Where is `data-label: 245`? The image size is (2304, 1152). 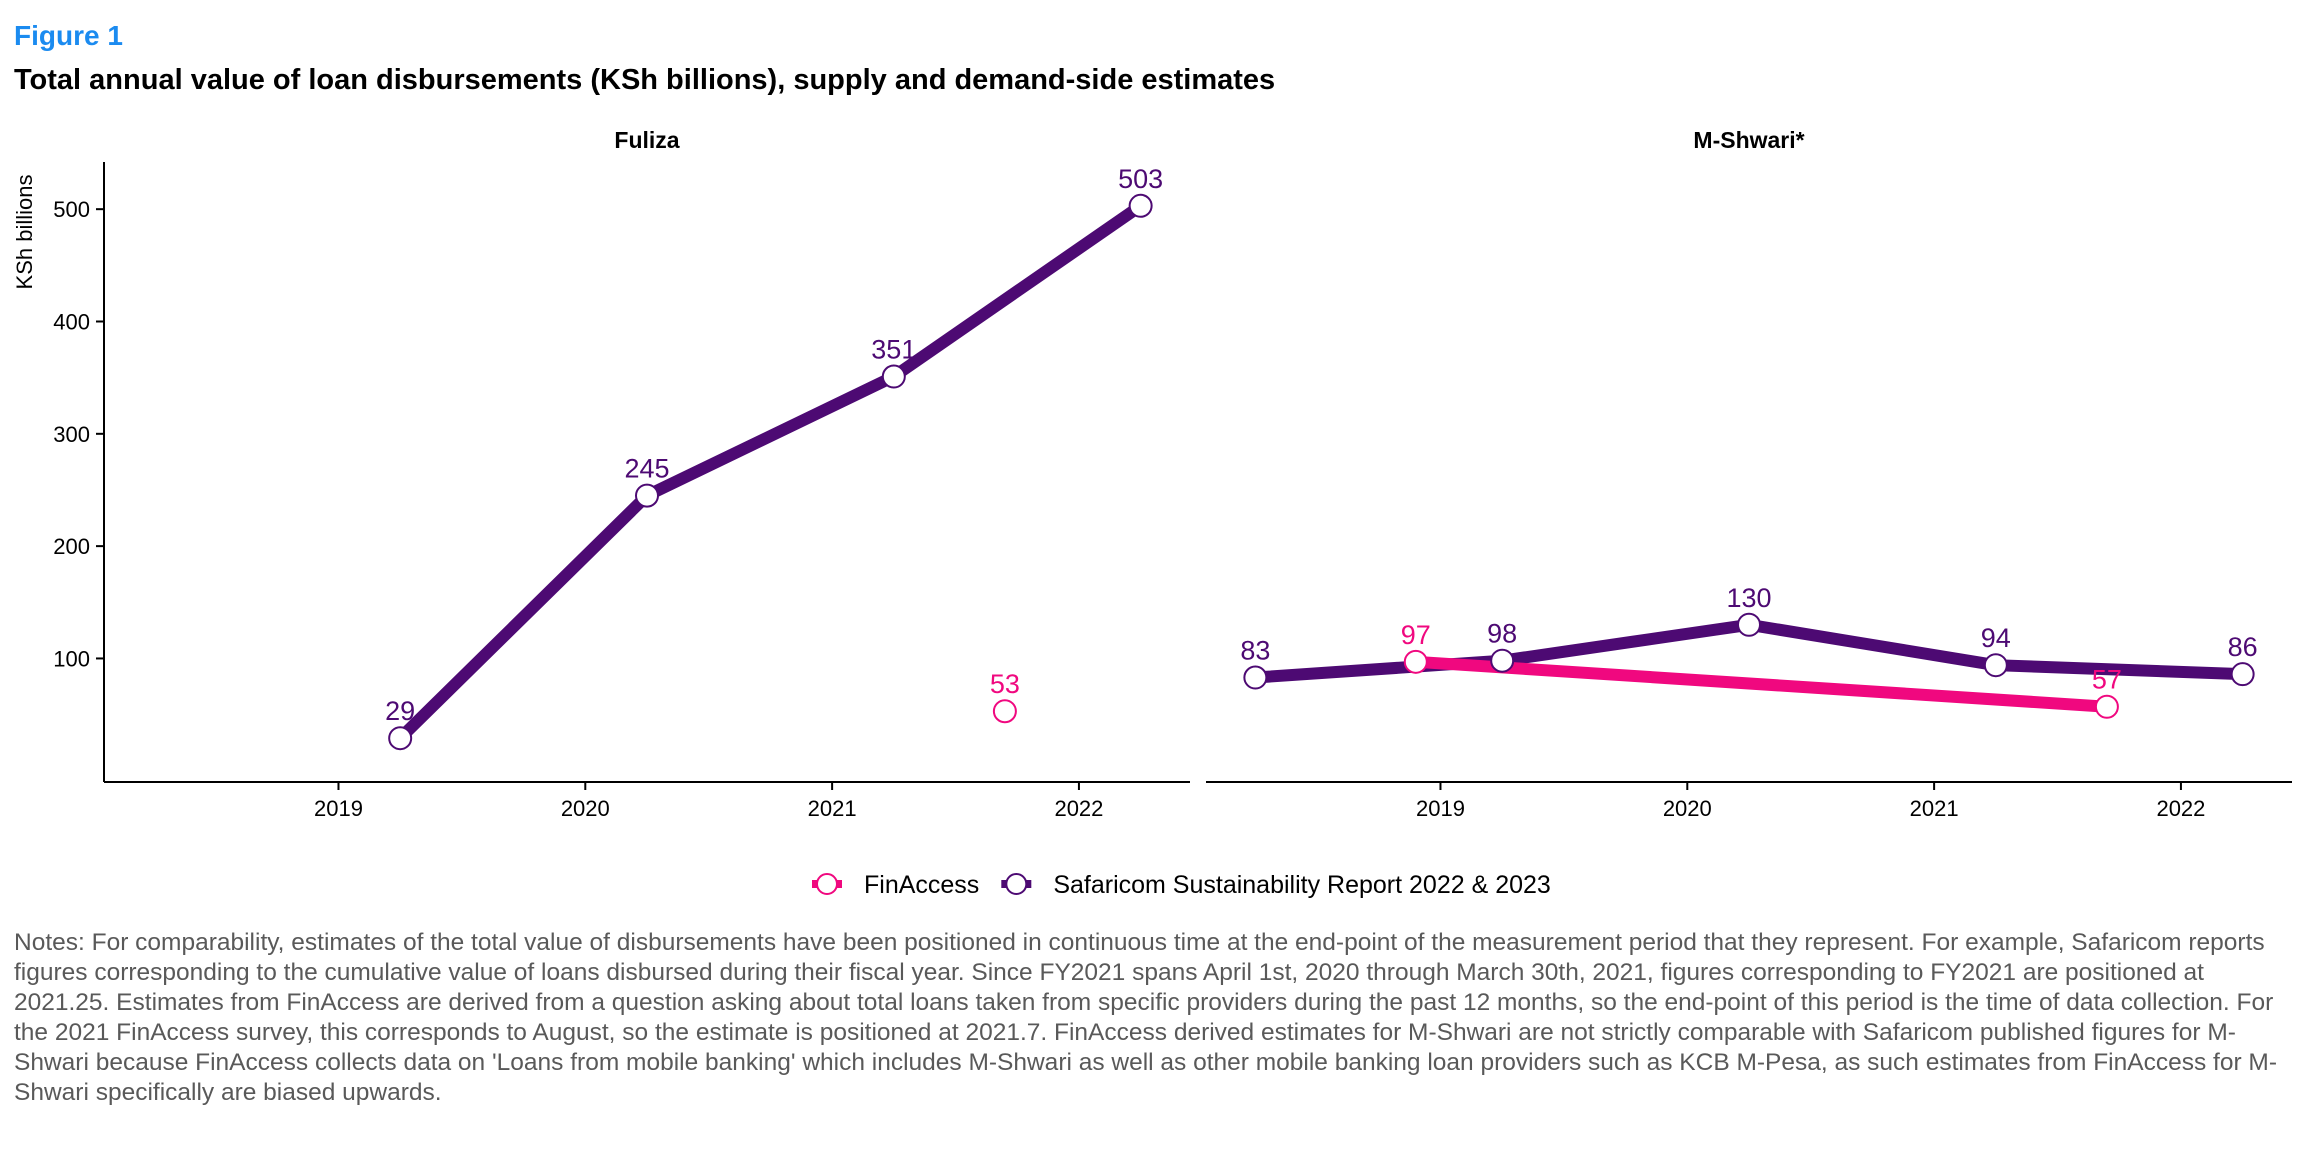
data-label: 245 is located at coordinates (646, 469).